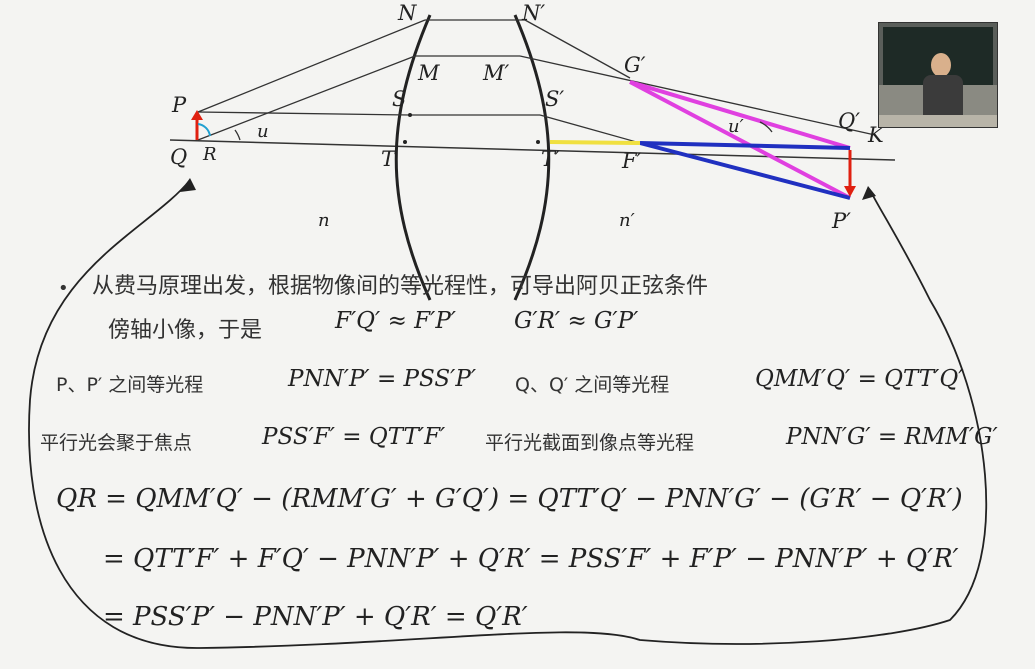  What do you see at coordinates (382, 379) in the screenshot?
I see `eq-line-3a: PNN′P′ = PSS′P′` at bounding box center [382, 379].